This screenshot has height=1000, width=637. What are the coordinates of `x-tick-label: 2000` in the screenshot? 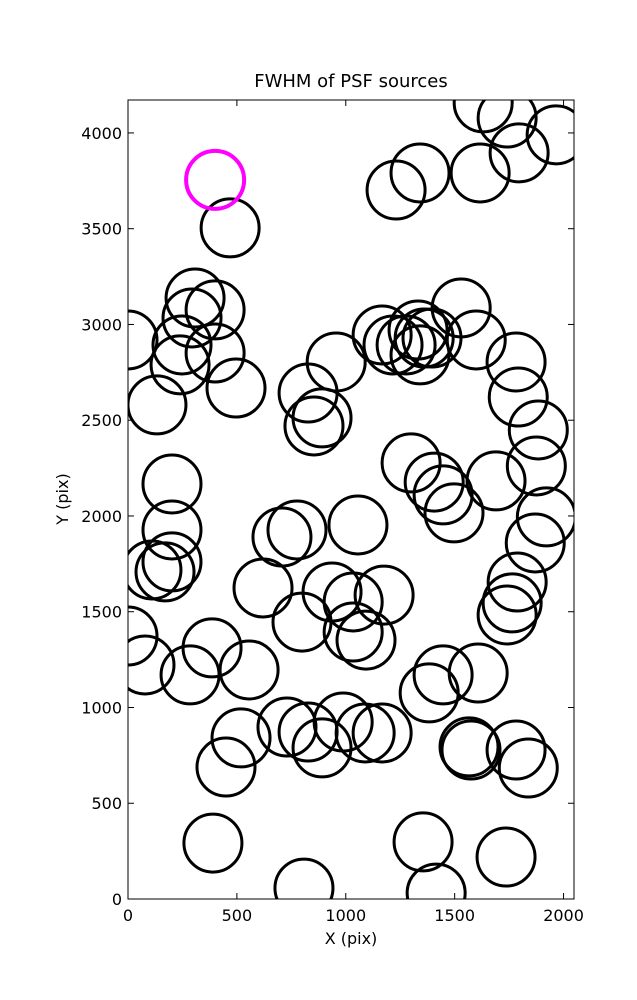 It's located at (563, 915).